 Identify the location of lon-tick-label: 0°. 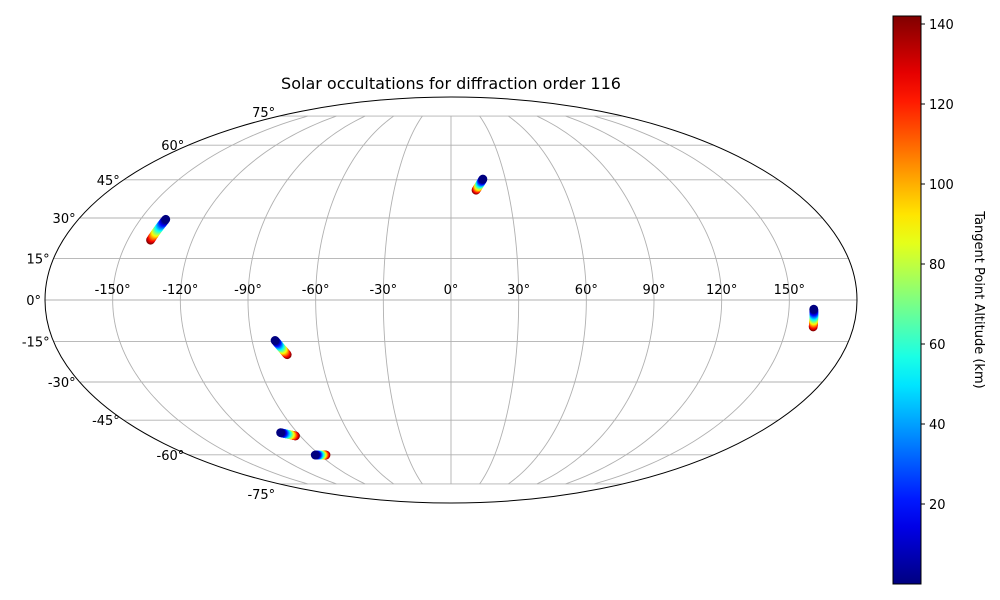
(451, 290).